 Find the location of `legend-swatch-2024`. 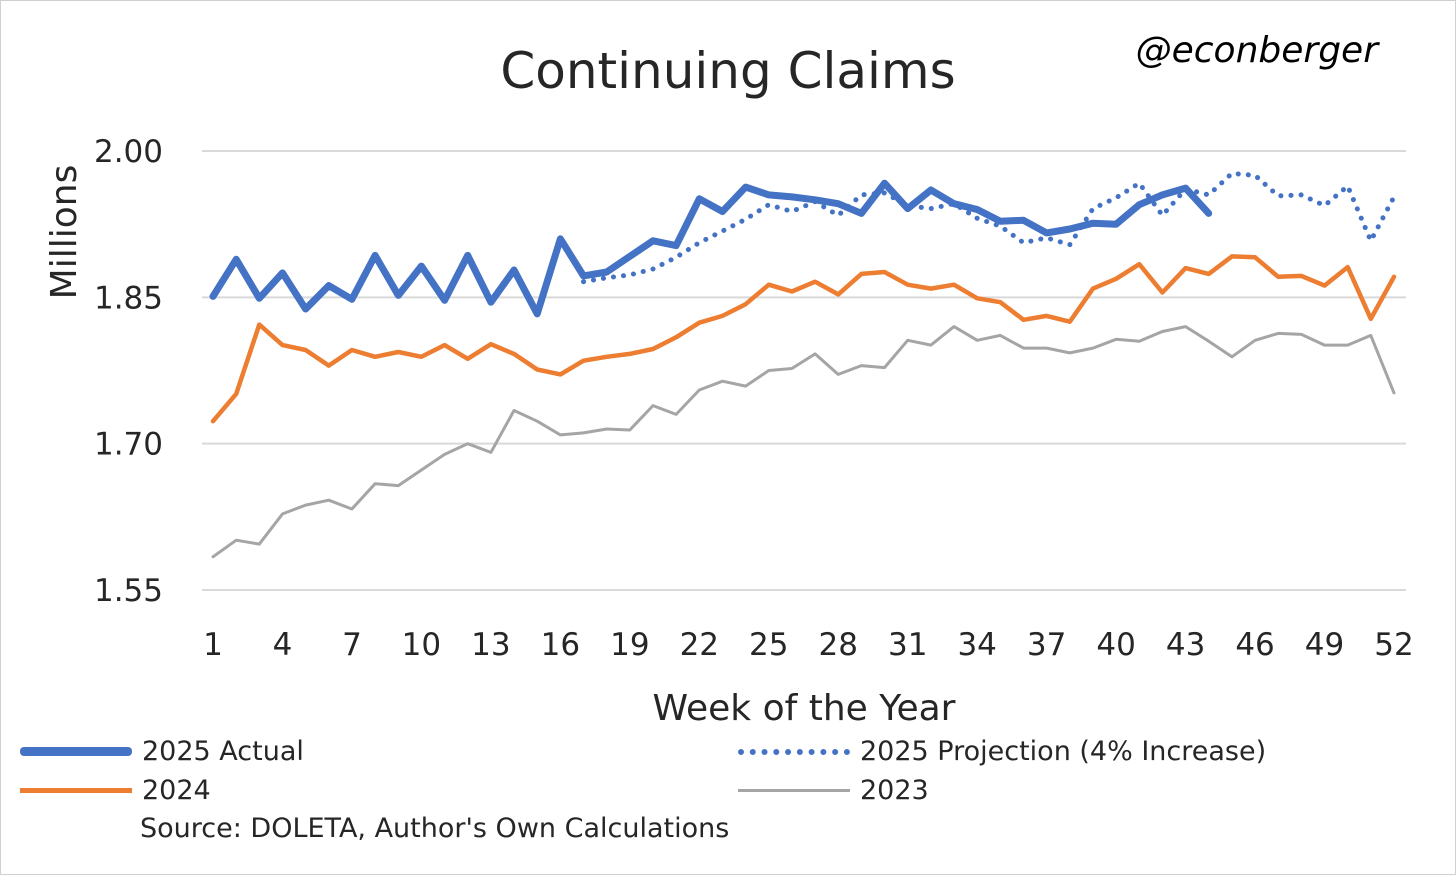

legend-swatch-2024 is located at coordinates (76, 790).